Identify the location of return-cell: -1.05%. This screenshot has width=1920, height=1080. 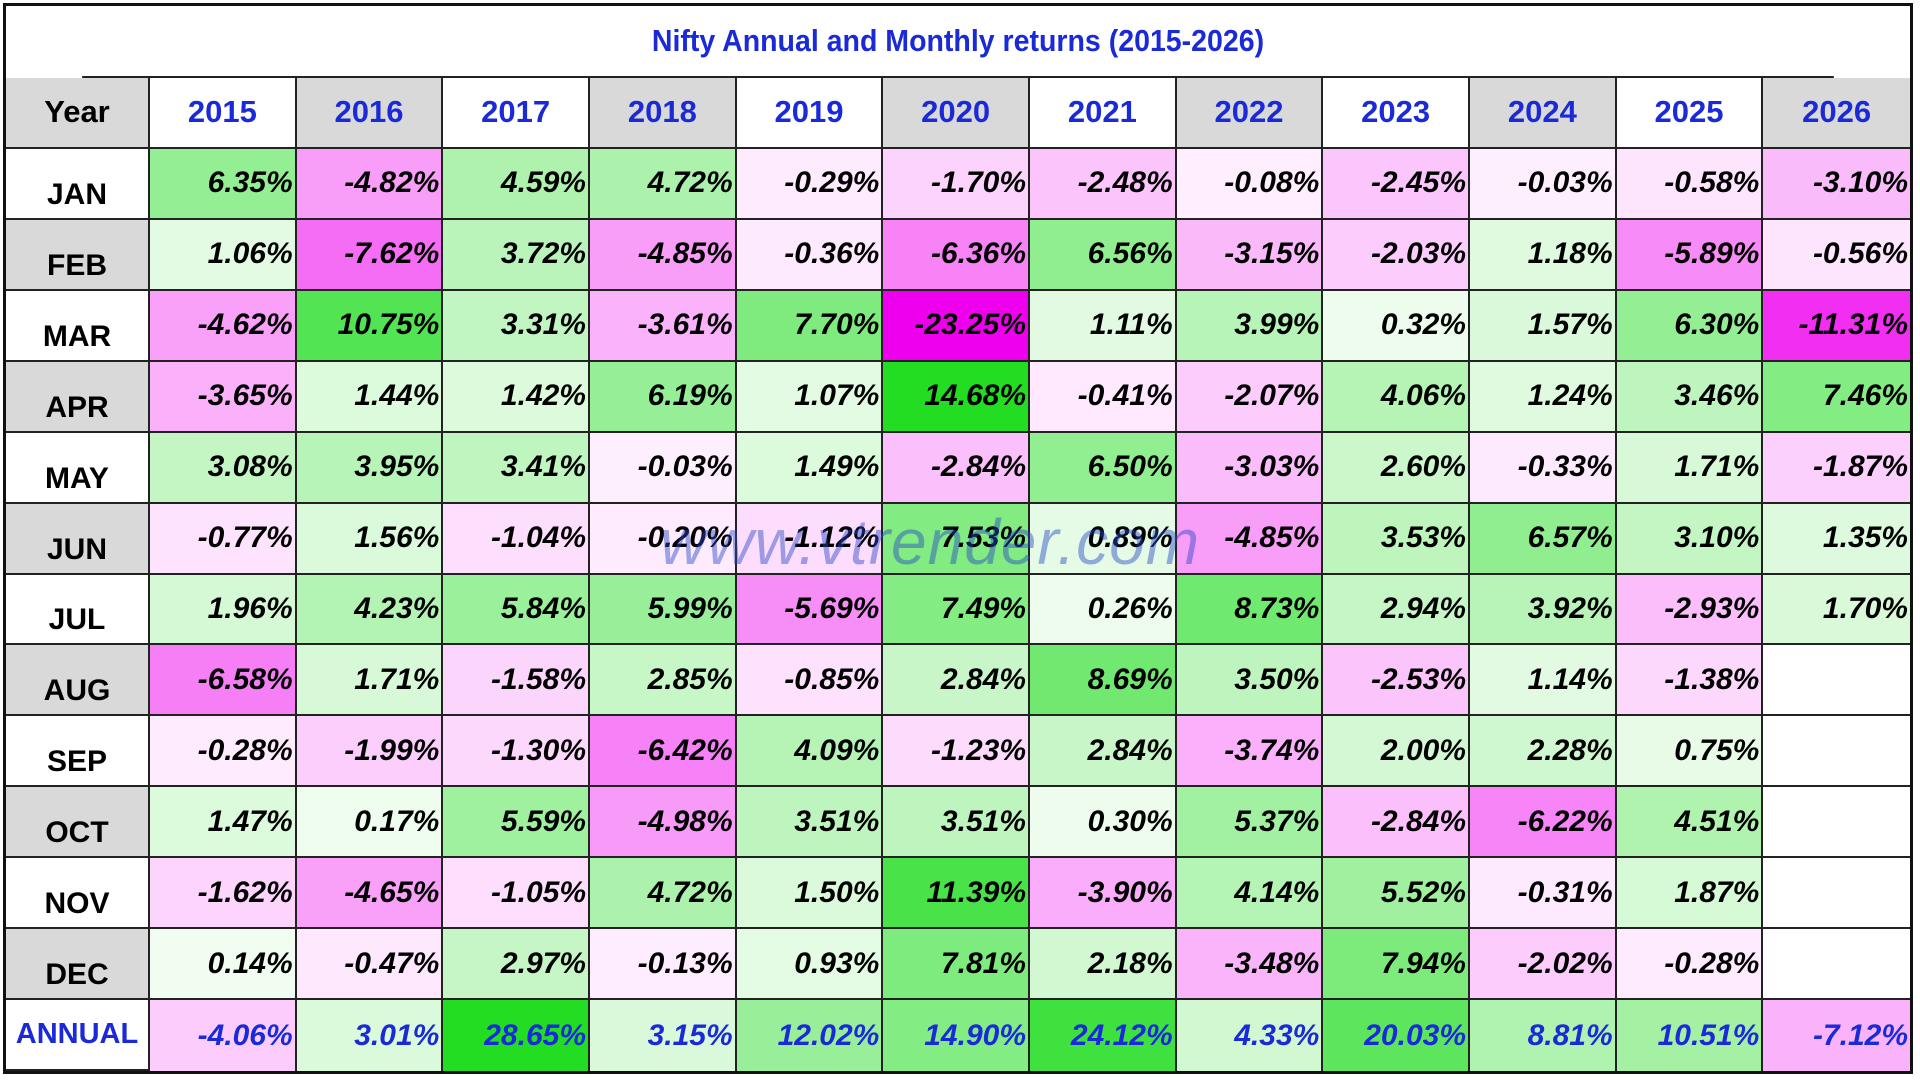
(516, 894).